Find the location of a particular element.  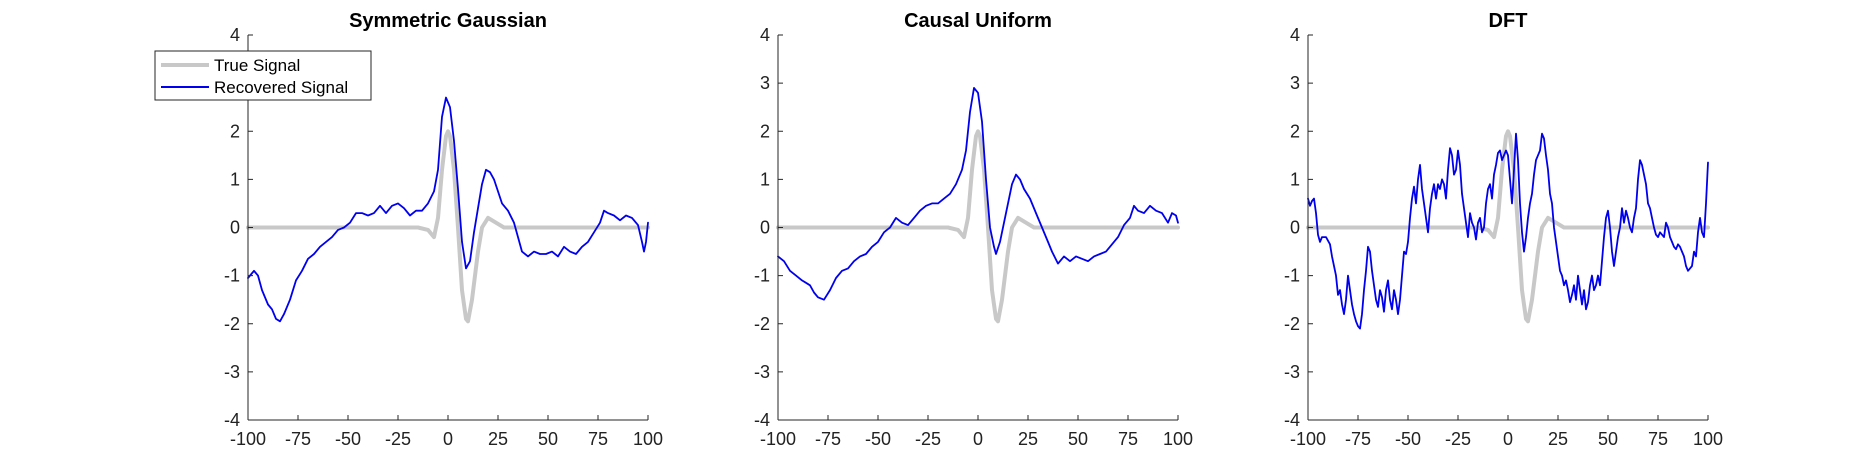

chart-title: Symmetric Gaussian is located at coordinates (448, 21).